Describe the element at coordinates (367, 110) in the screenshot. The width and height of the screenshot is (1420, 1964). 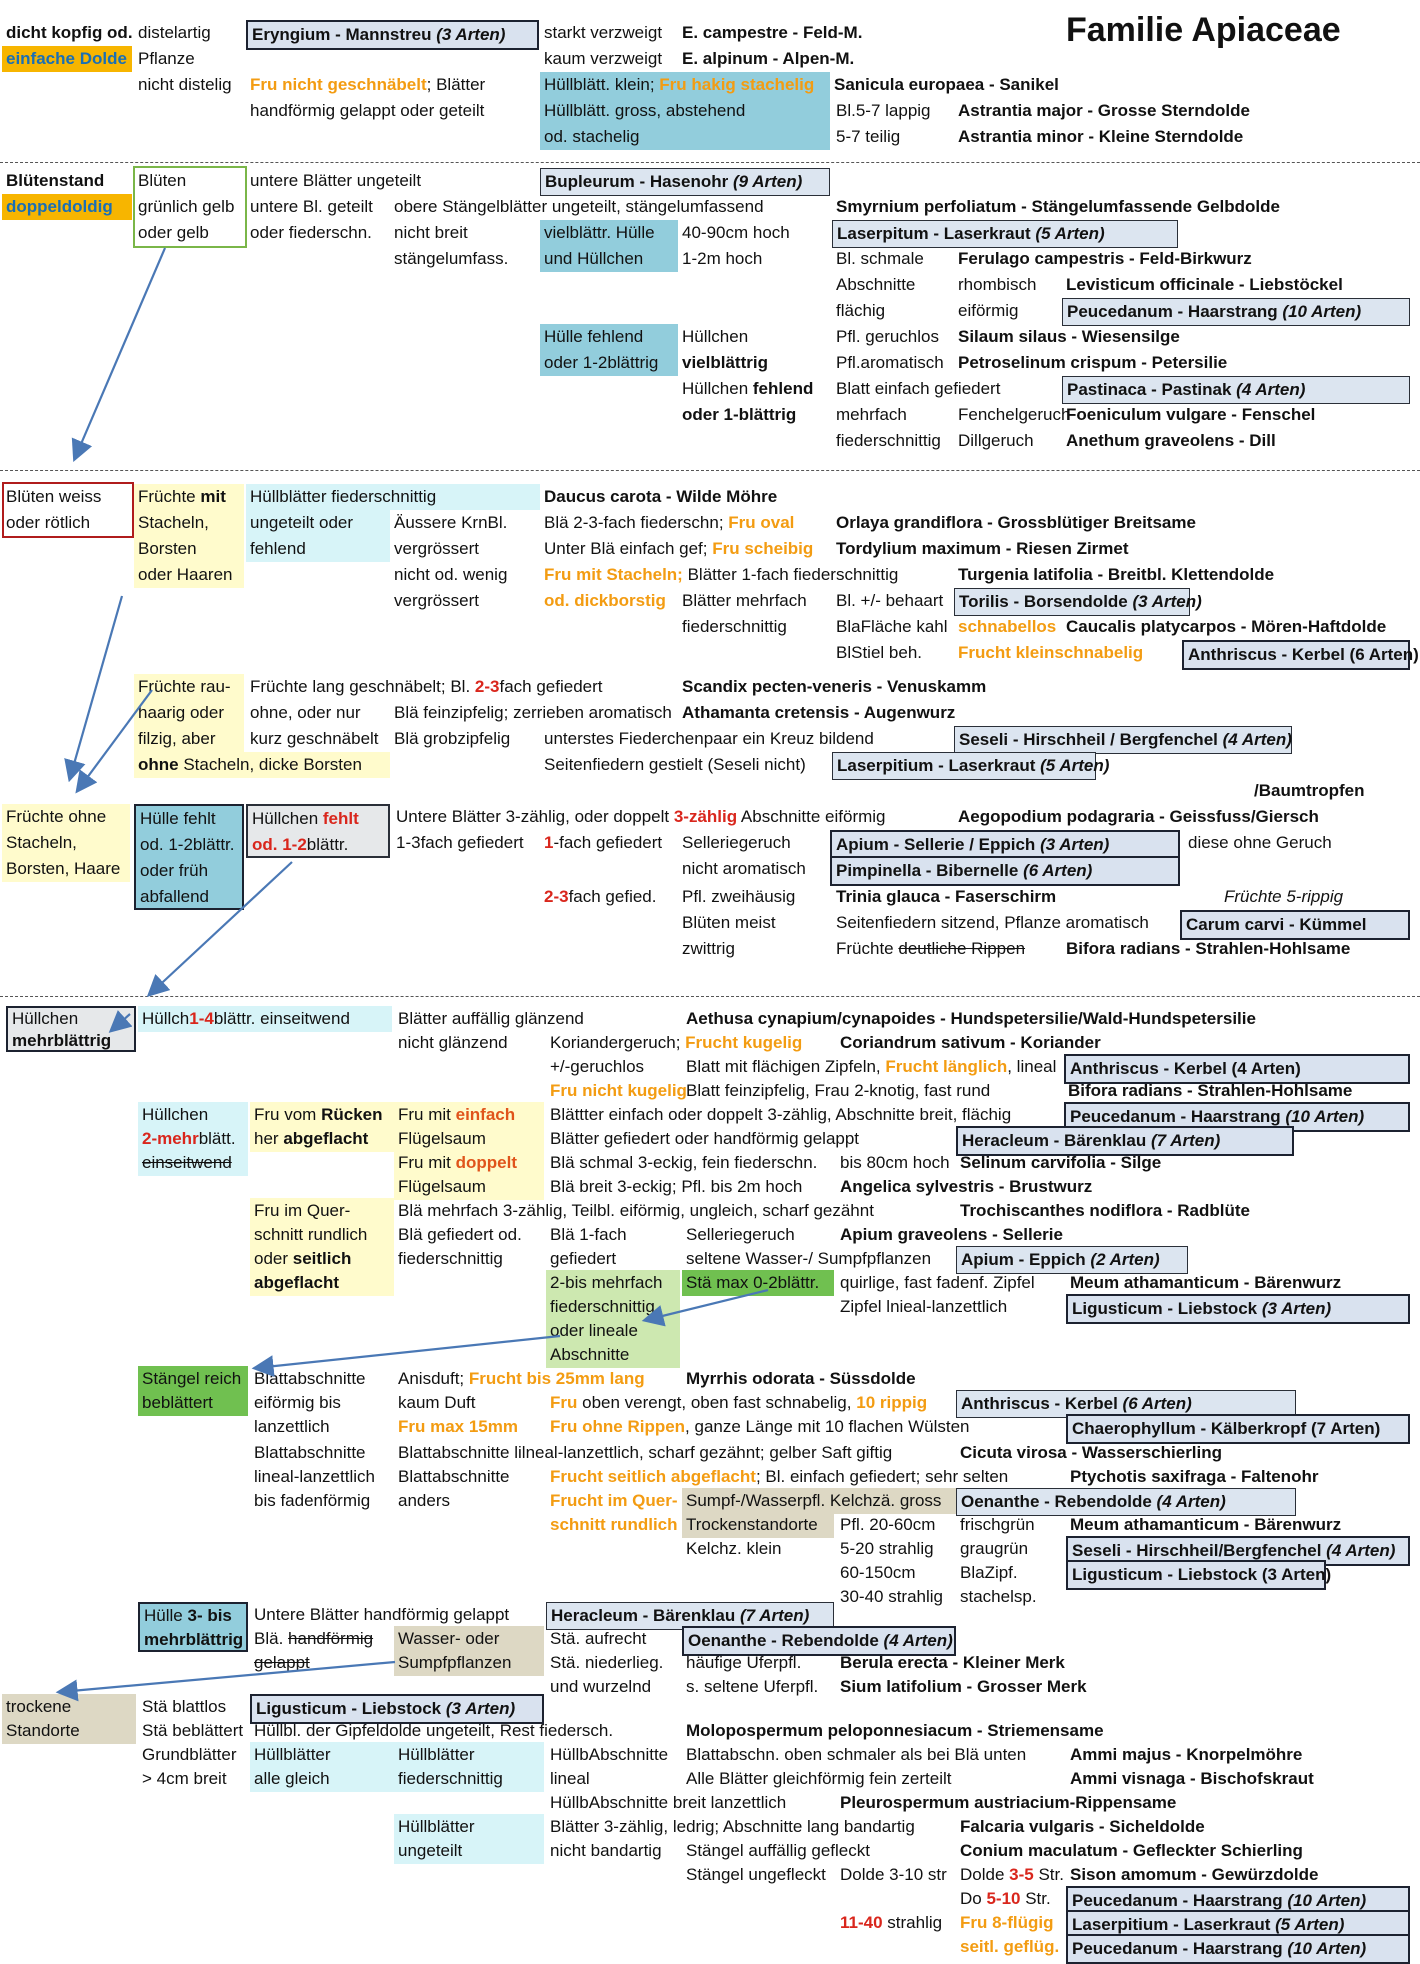
I see `cell-text: handförmig gelappt oder geteilt` at that location.